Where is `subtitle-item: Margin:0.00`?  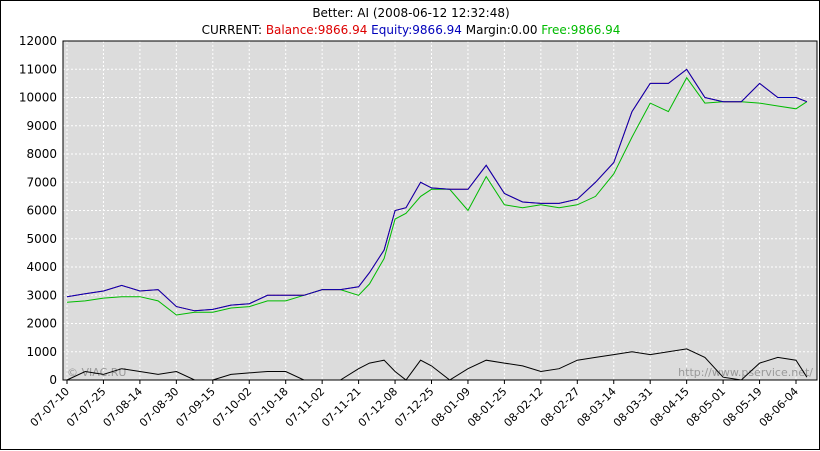
subtitle-item: Margin:0.00 is located at coordinates (500, 30).